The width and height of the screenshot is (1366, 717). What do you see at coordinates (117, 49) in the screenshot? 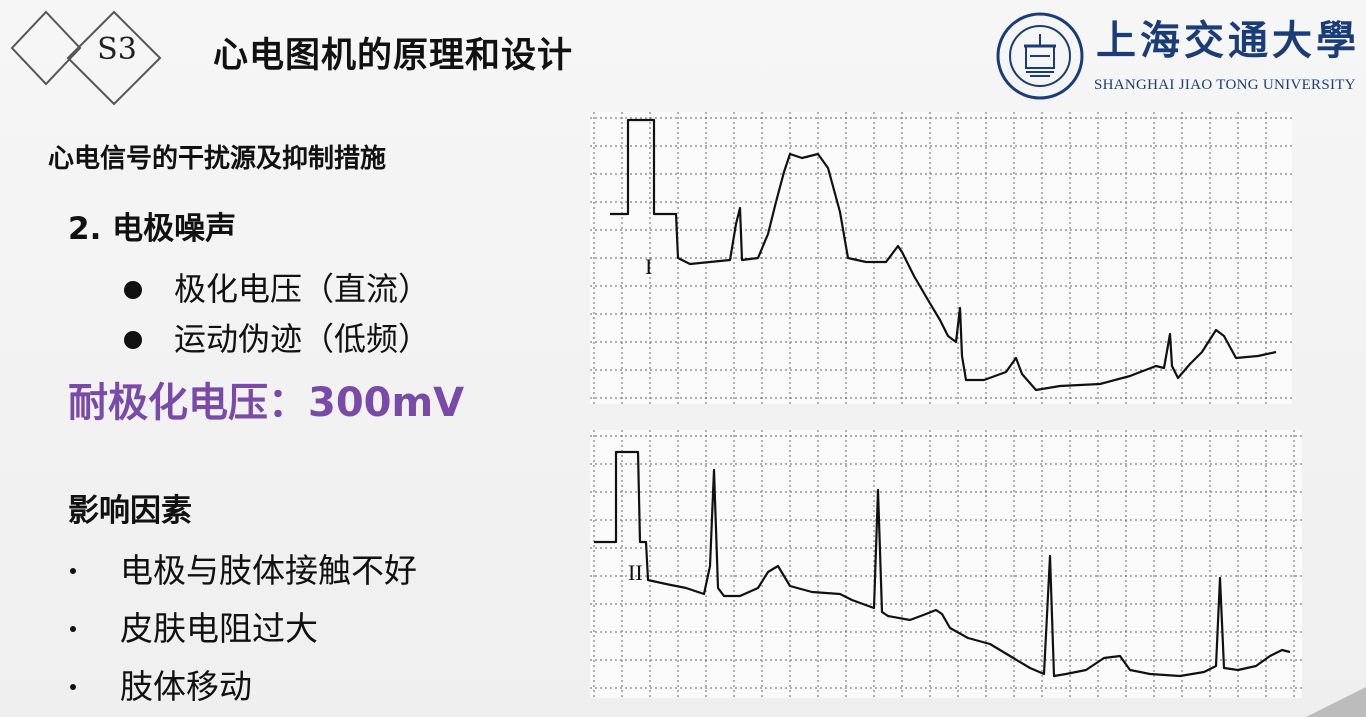
I see `section-label: S3` at bounding box center [117, 49].